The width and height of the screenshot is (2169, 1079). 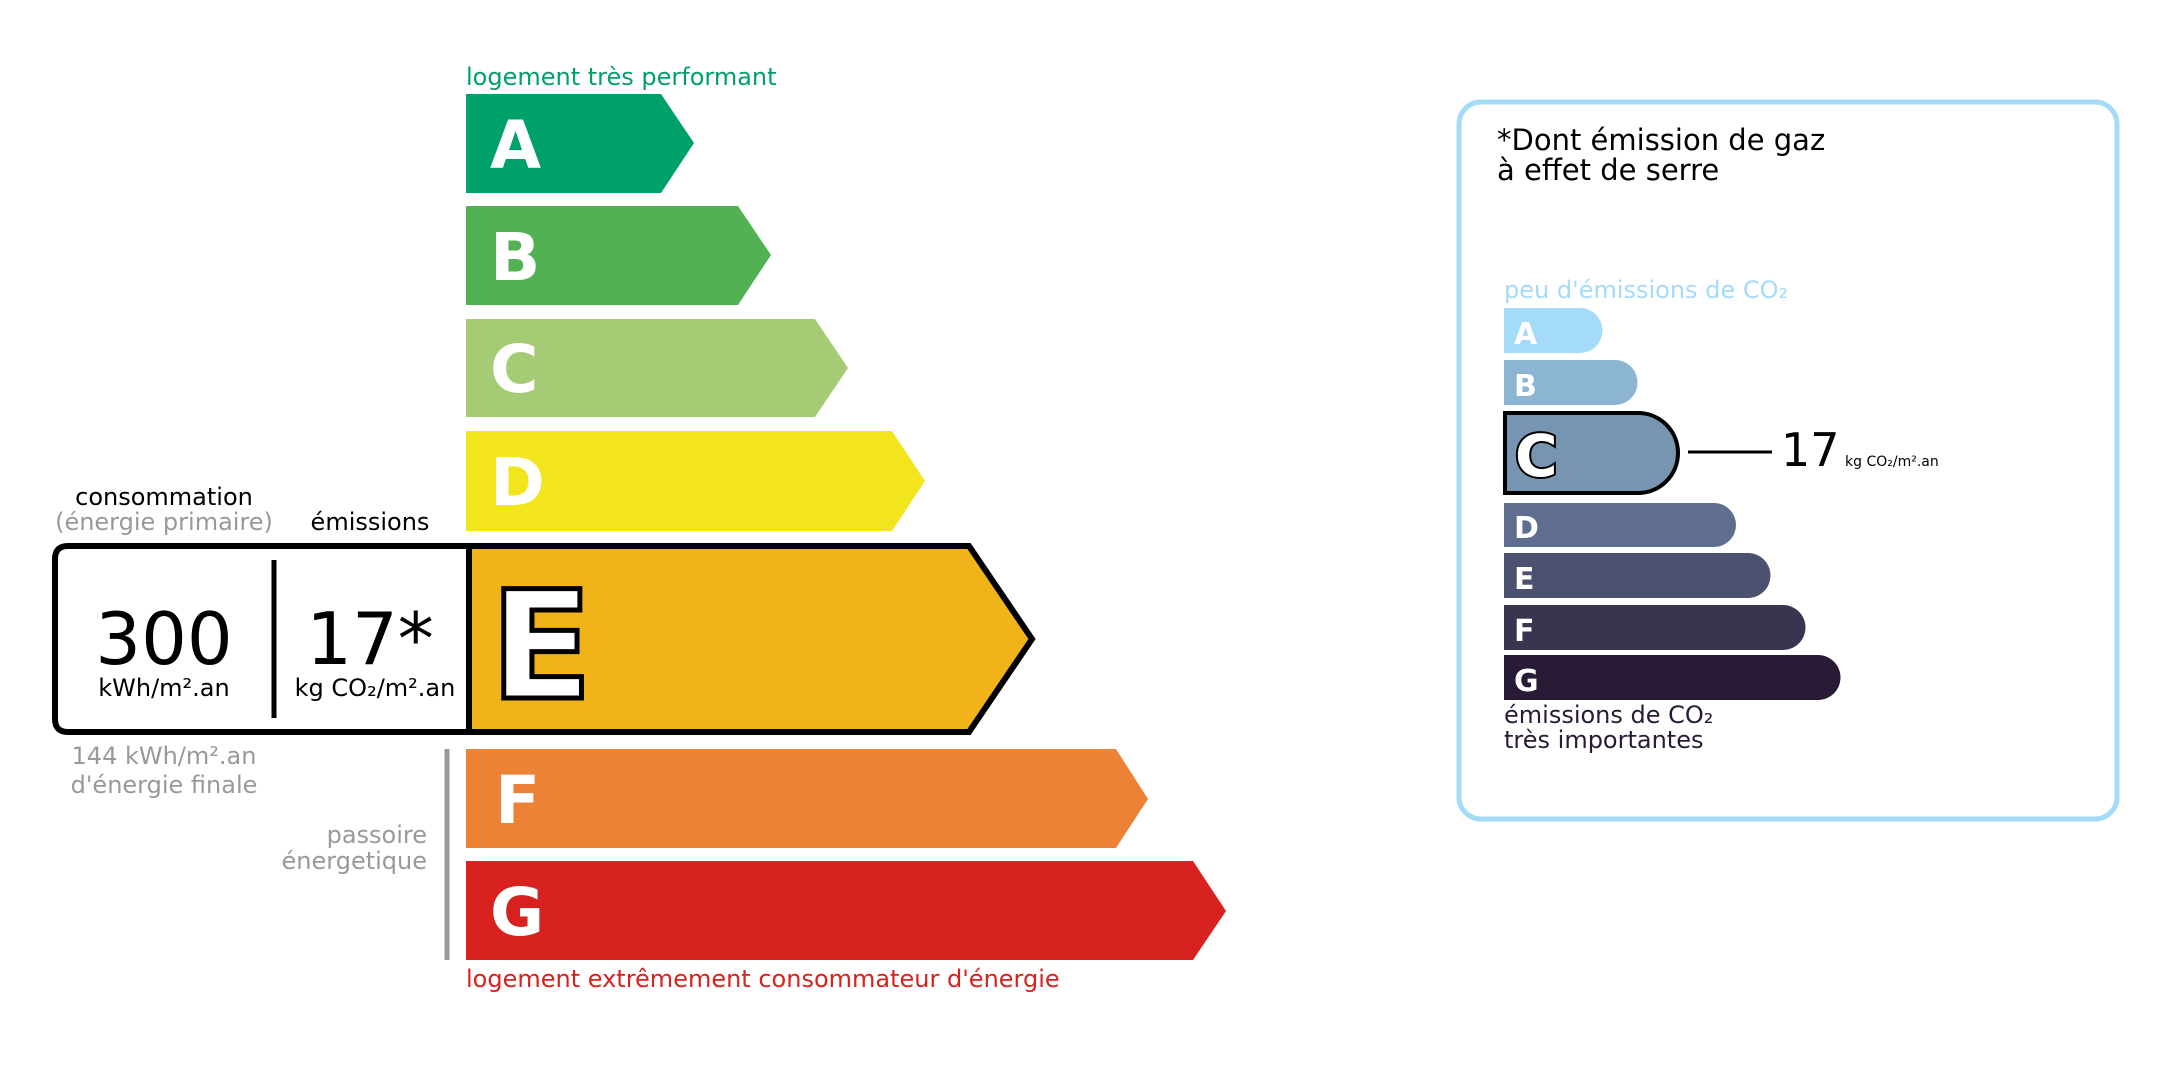 I want to click on energy-current-class-e: 300 kWh/m².an 17* kg CO₂/m².an E, so click(x=544, y=640).